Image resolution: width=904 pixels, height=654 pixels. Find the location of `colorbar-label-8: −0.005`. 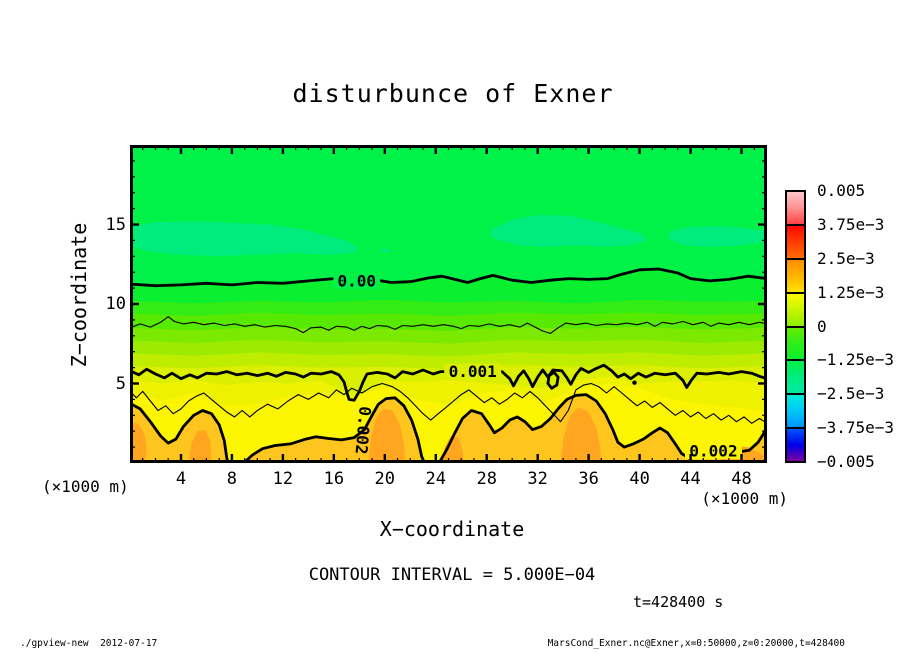

colorbar-label-8: −0.005 is located at coordinates (846, 461).